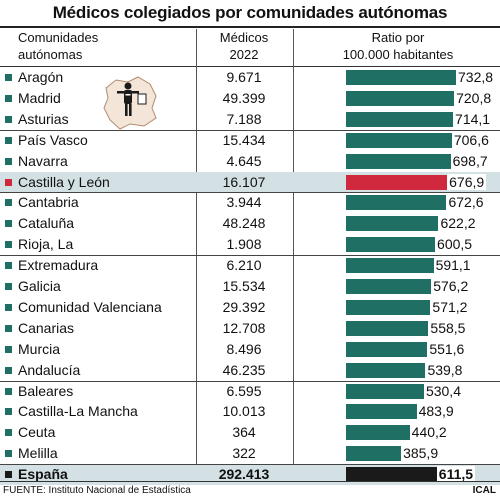 The height and width of the screenshot is (500, 500). I want to click on table-row: Andalucía 46.235 539,8, so click(250, 370).